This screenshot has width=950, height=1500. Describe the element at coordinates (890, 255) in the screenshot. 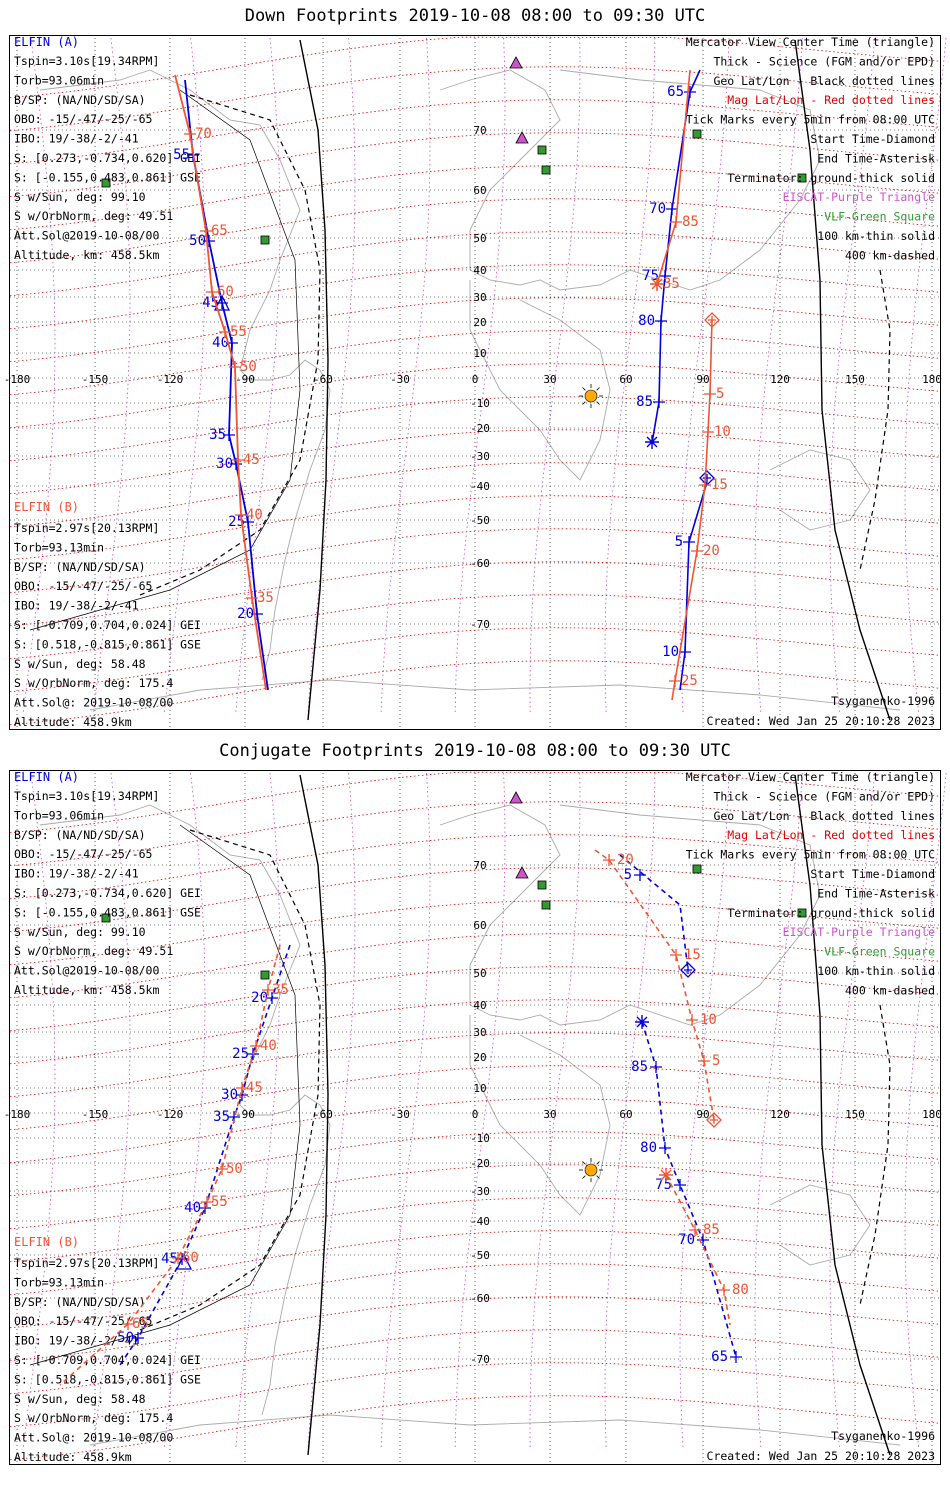

I see `legend-line: 400 km-dashed` at that location.